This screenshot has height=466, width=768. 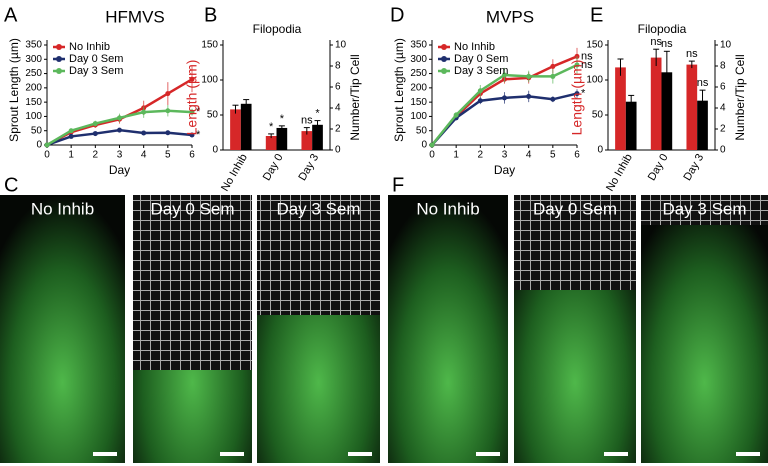 I want to click on x-tick-label: 4, so click(x=144, y=155).